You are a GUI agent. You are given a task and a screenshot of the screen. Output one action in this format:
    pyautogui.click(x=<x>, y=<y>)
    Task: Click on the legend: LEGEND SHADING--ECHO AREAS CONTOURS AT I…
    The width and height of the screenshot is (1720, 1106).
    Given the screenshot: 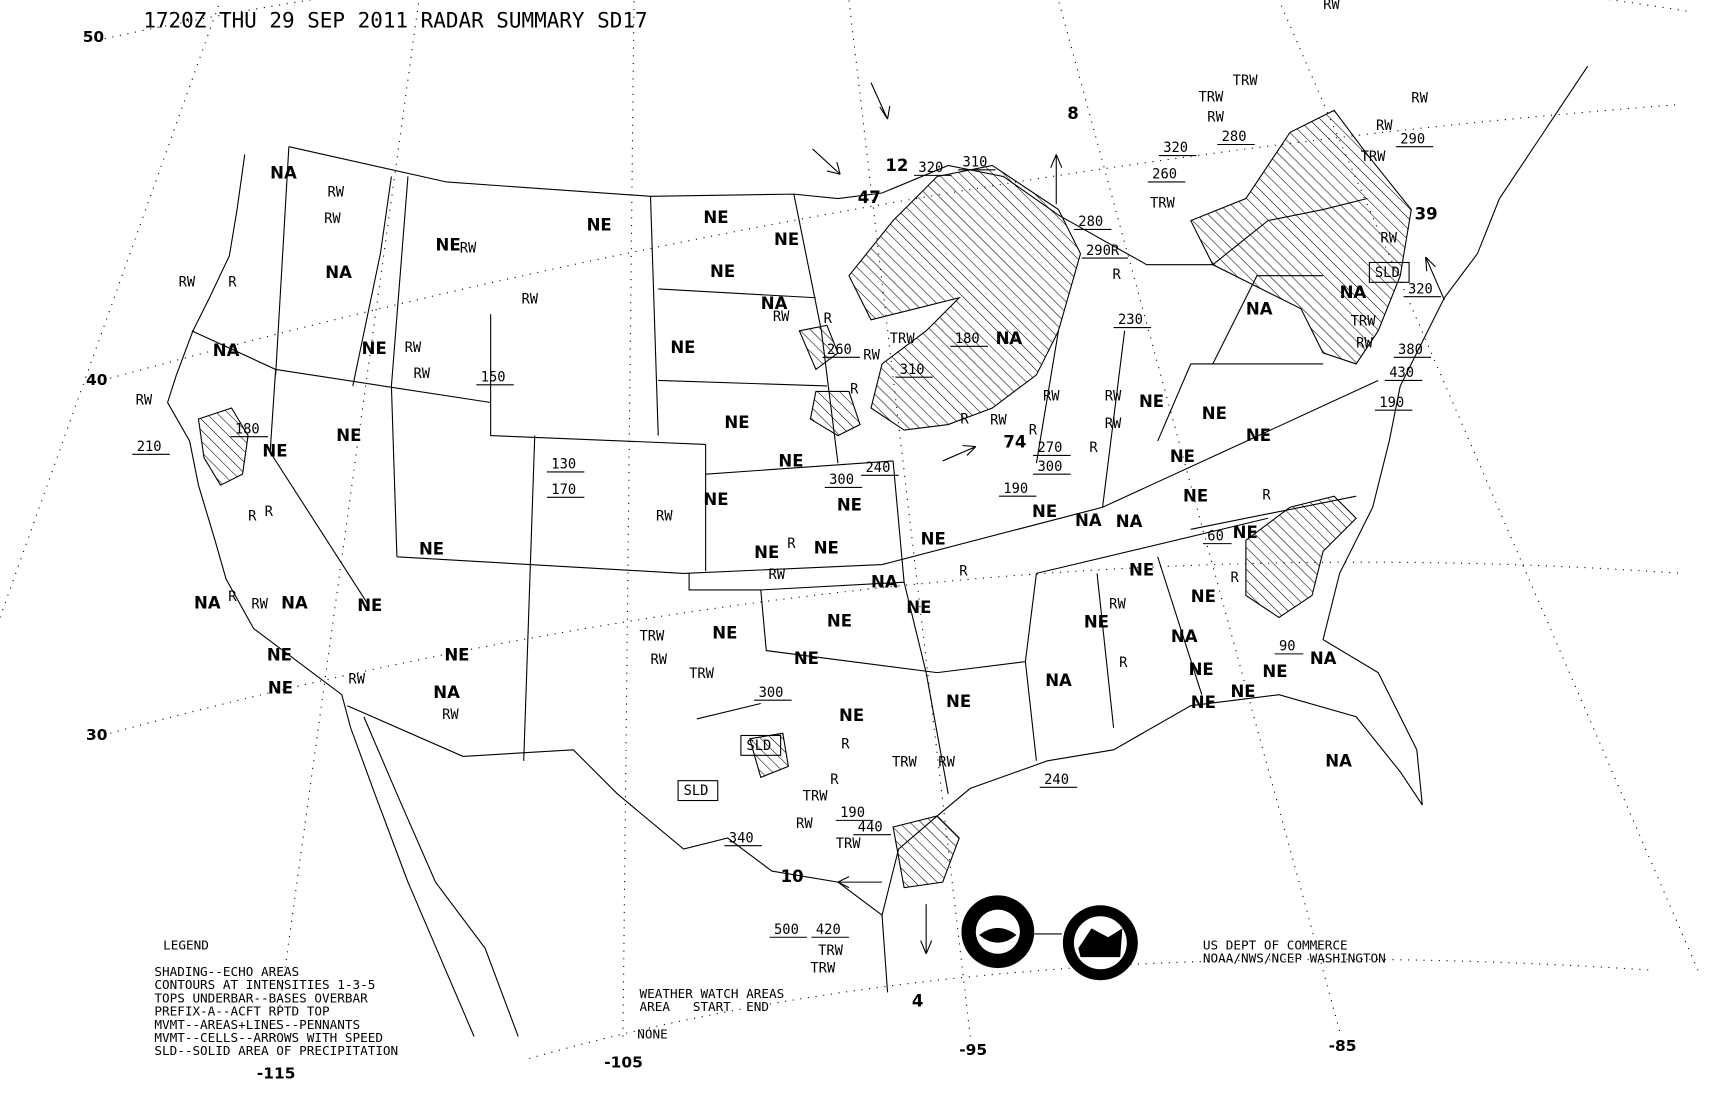 What is the action you would take?
    pyautogui.click(x=276, y=997)
    